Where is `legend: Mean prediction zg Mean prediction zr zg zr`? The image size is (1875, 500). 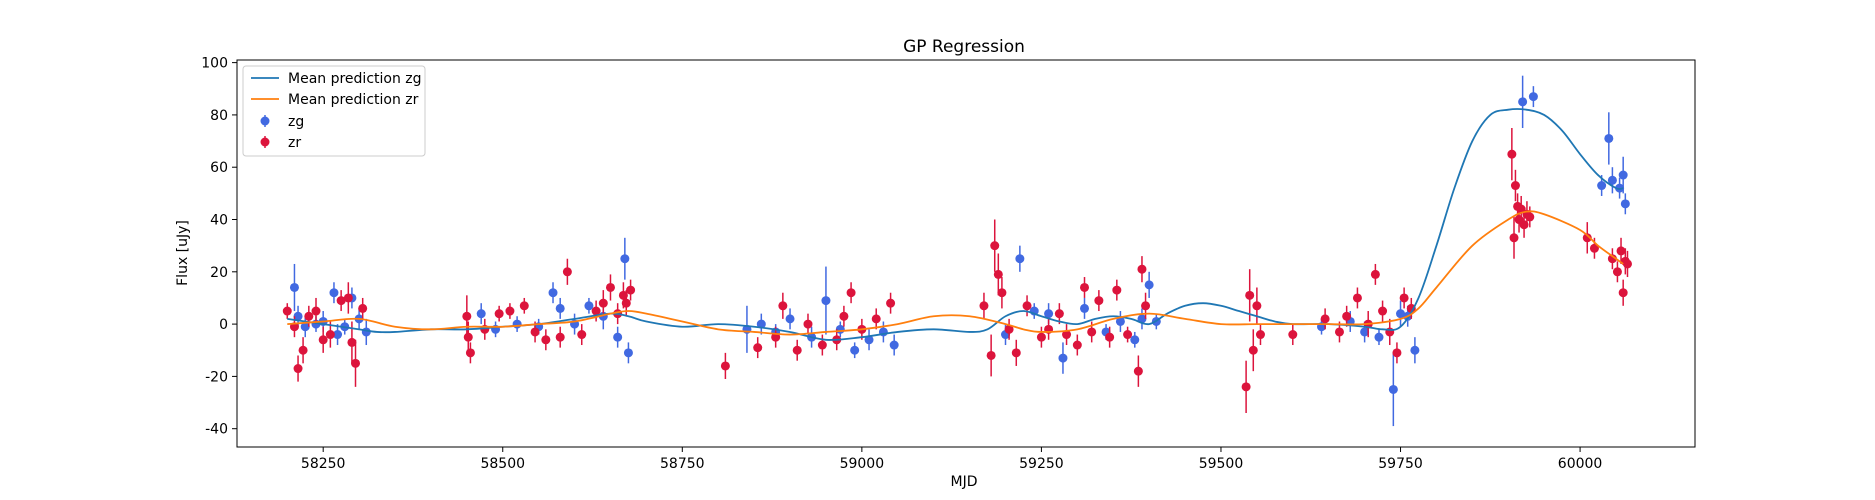 legend: Mean prediction zg Mean prediction zr zg zr is located at coordinates (334, 111).